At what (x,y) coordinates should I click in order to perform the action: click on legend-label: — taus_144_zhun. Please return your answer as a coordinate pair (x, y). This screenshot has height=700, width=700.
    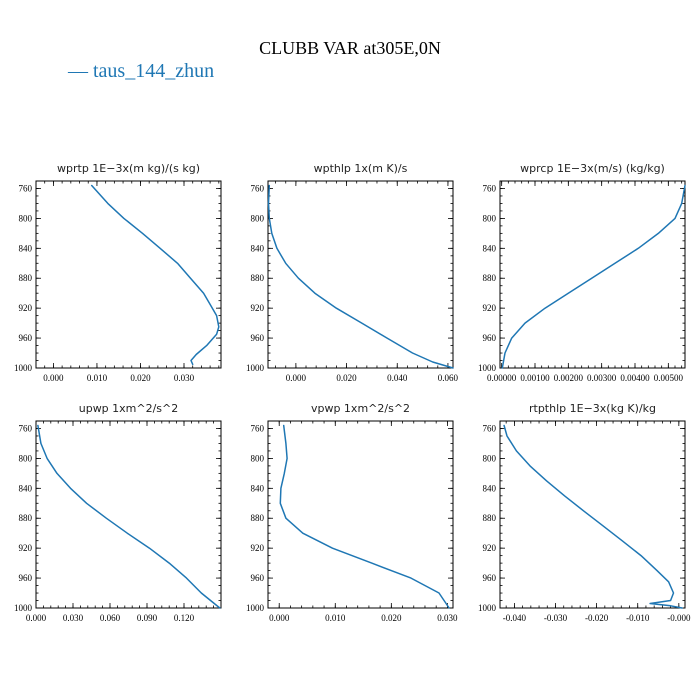
    Looking at the image, I should click on (140, 71).